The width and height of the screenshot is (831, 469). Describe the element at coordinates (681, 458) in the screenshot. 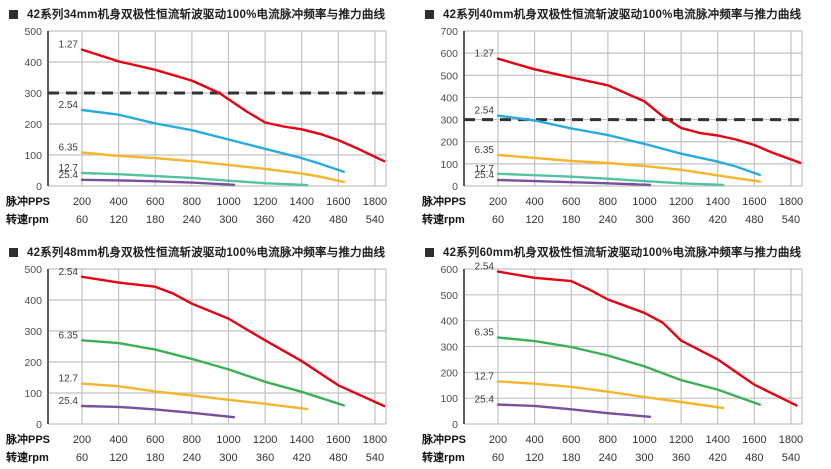

I see `rpm-tick-label: 360` at that location.